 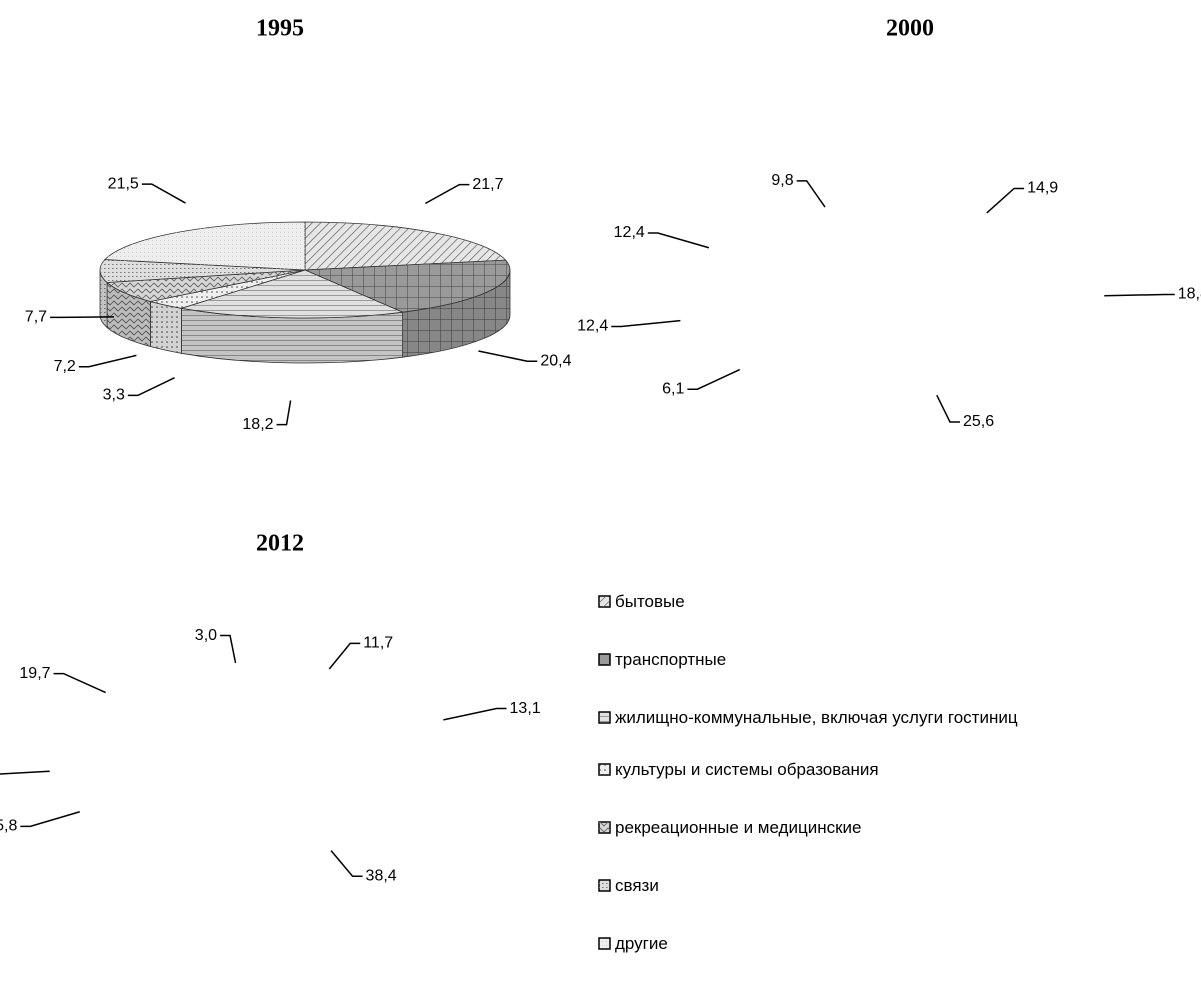 What do you see at coordinates (910, 29) in the screenshot?
I see `chart-title: 2000` at bounding box center [910, 29].